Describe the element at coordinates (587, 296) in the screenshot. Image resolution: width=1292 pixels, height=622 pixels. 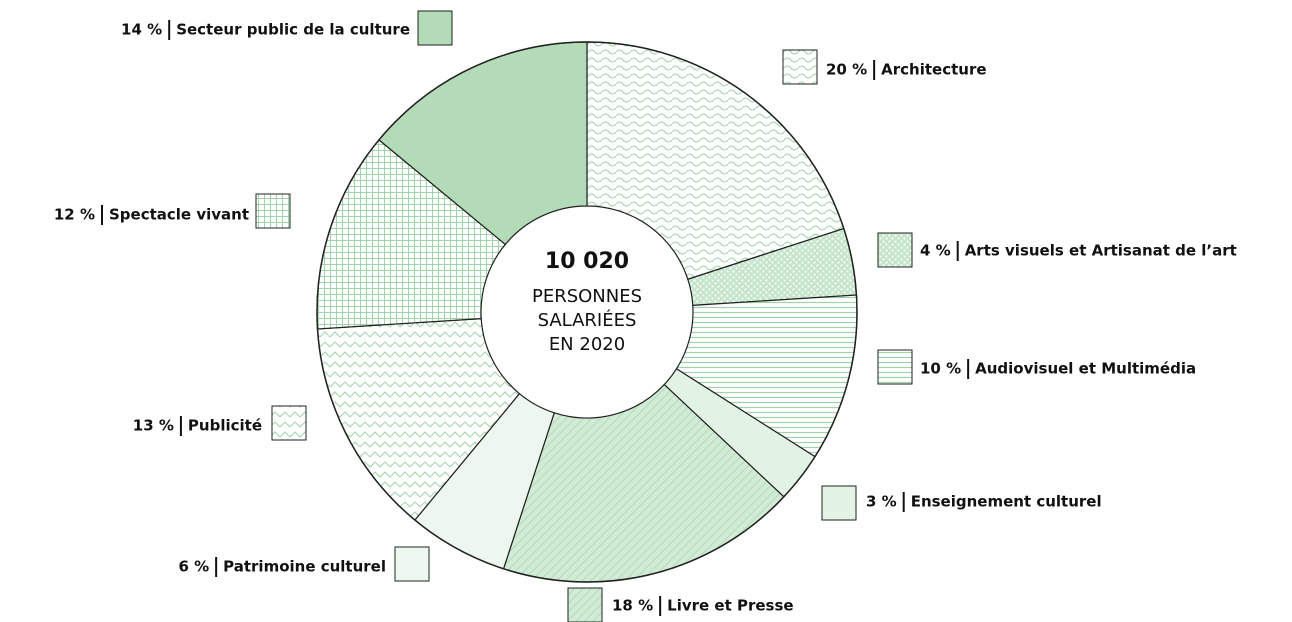
I see `center-text: PERSONNES` at that location.